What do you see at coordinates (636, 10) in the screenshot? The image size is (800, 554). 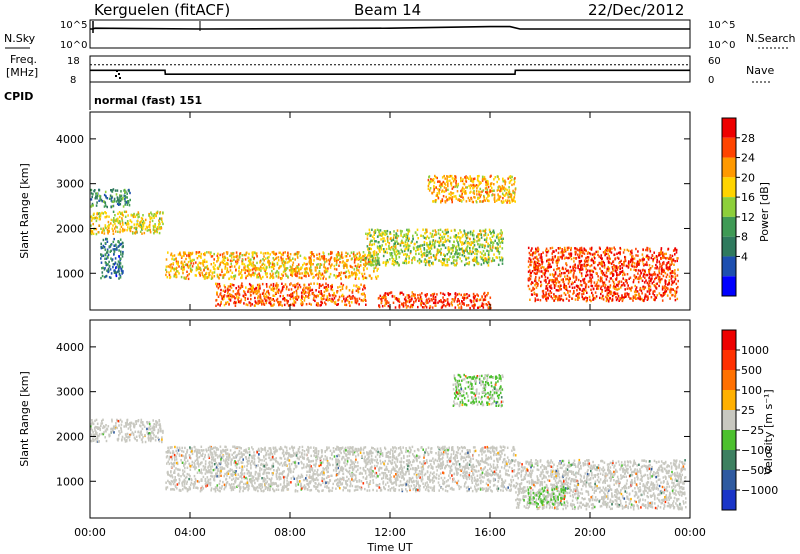 I see `date-title: 22/Dec/2012` at bounding box center [636, 10].